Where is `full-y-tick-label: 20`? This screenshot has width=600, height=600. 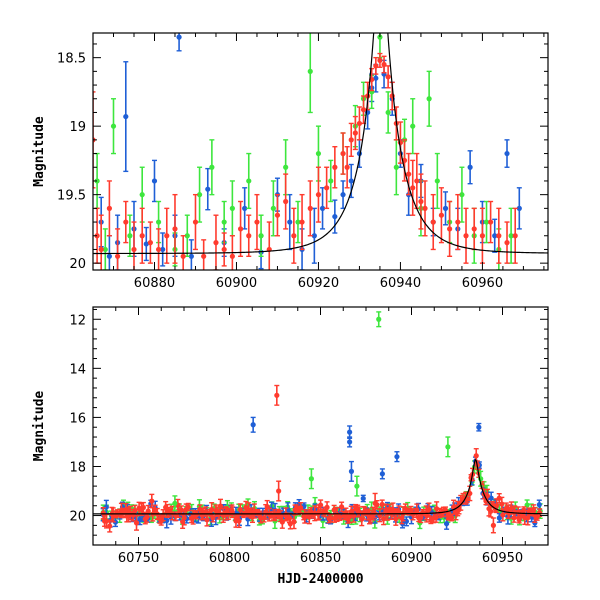
full-y-tick-label: 20 is located at coordinates (77, 517).